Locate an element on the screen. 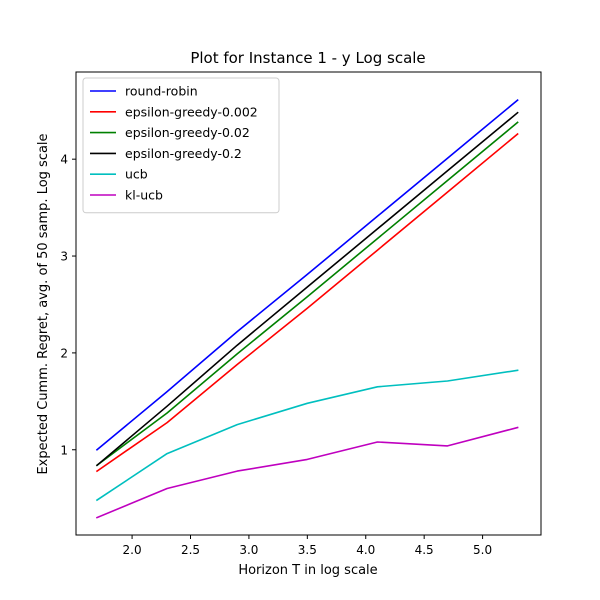 Image resolution: width=600 pixels, height=600 pixels. x-tick-label: 2.0 is located at coordinates (132, 550).